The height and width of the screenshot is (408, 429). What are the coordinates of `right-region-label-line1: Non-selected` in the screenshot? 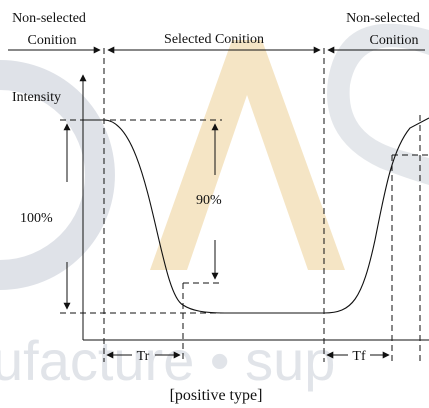 It's located at (383, 18).